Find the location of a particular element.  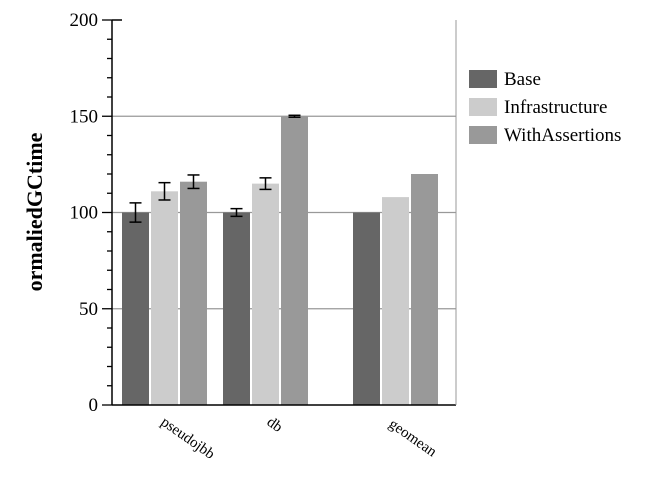

y-tick-labels: 0 50 100 150 200 is located at coordinates (84, 213).